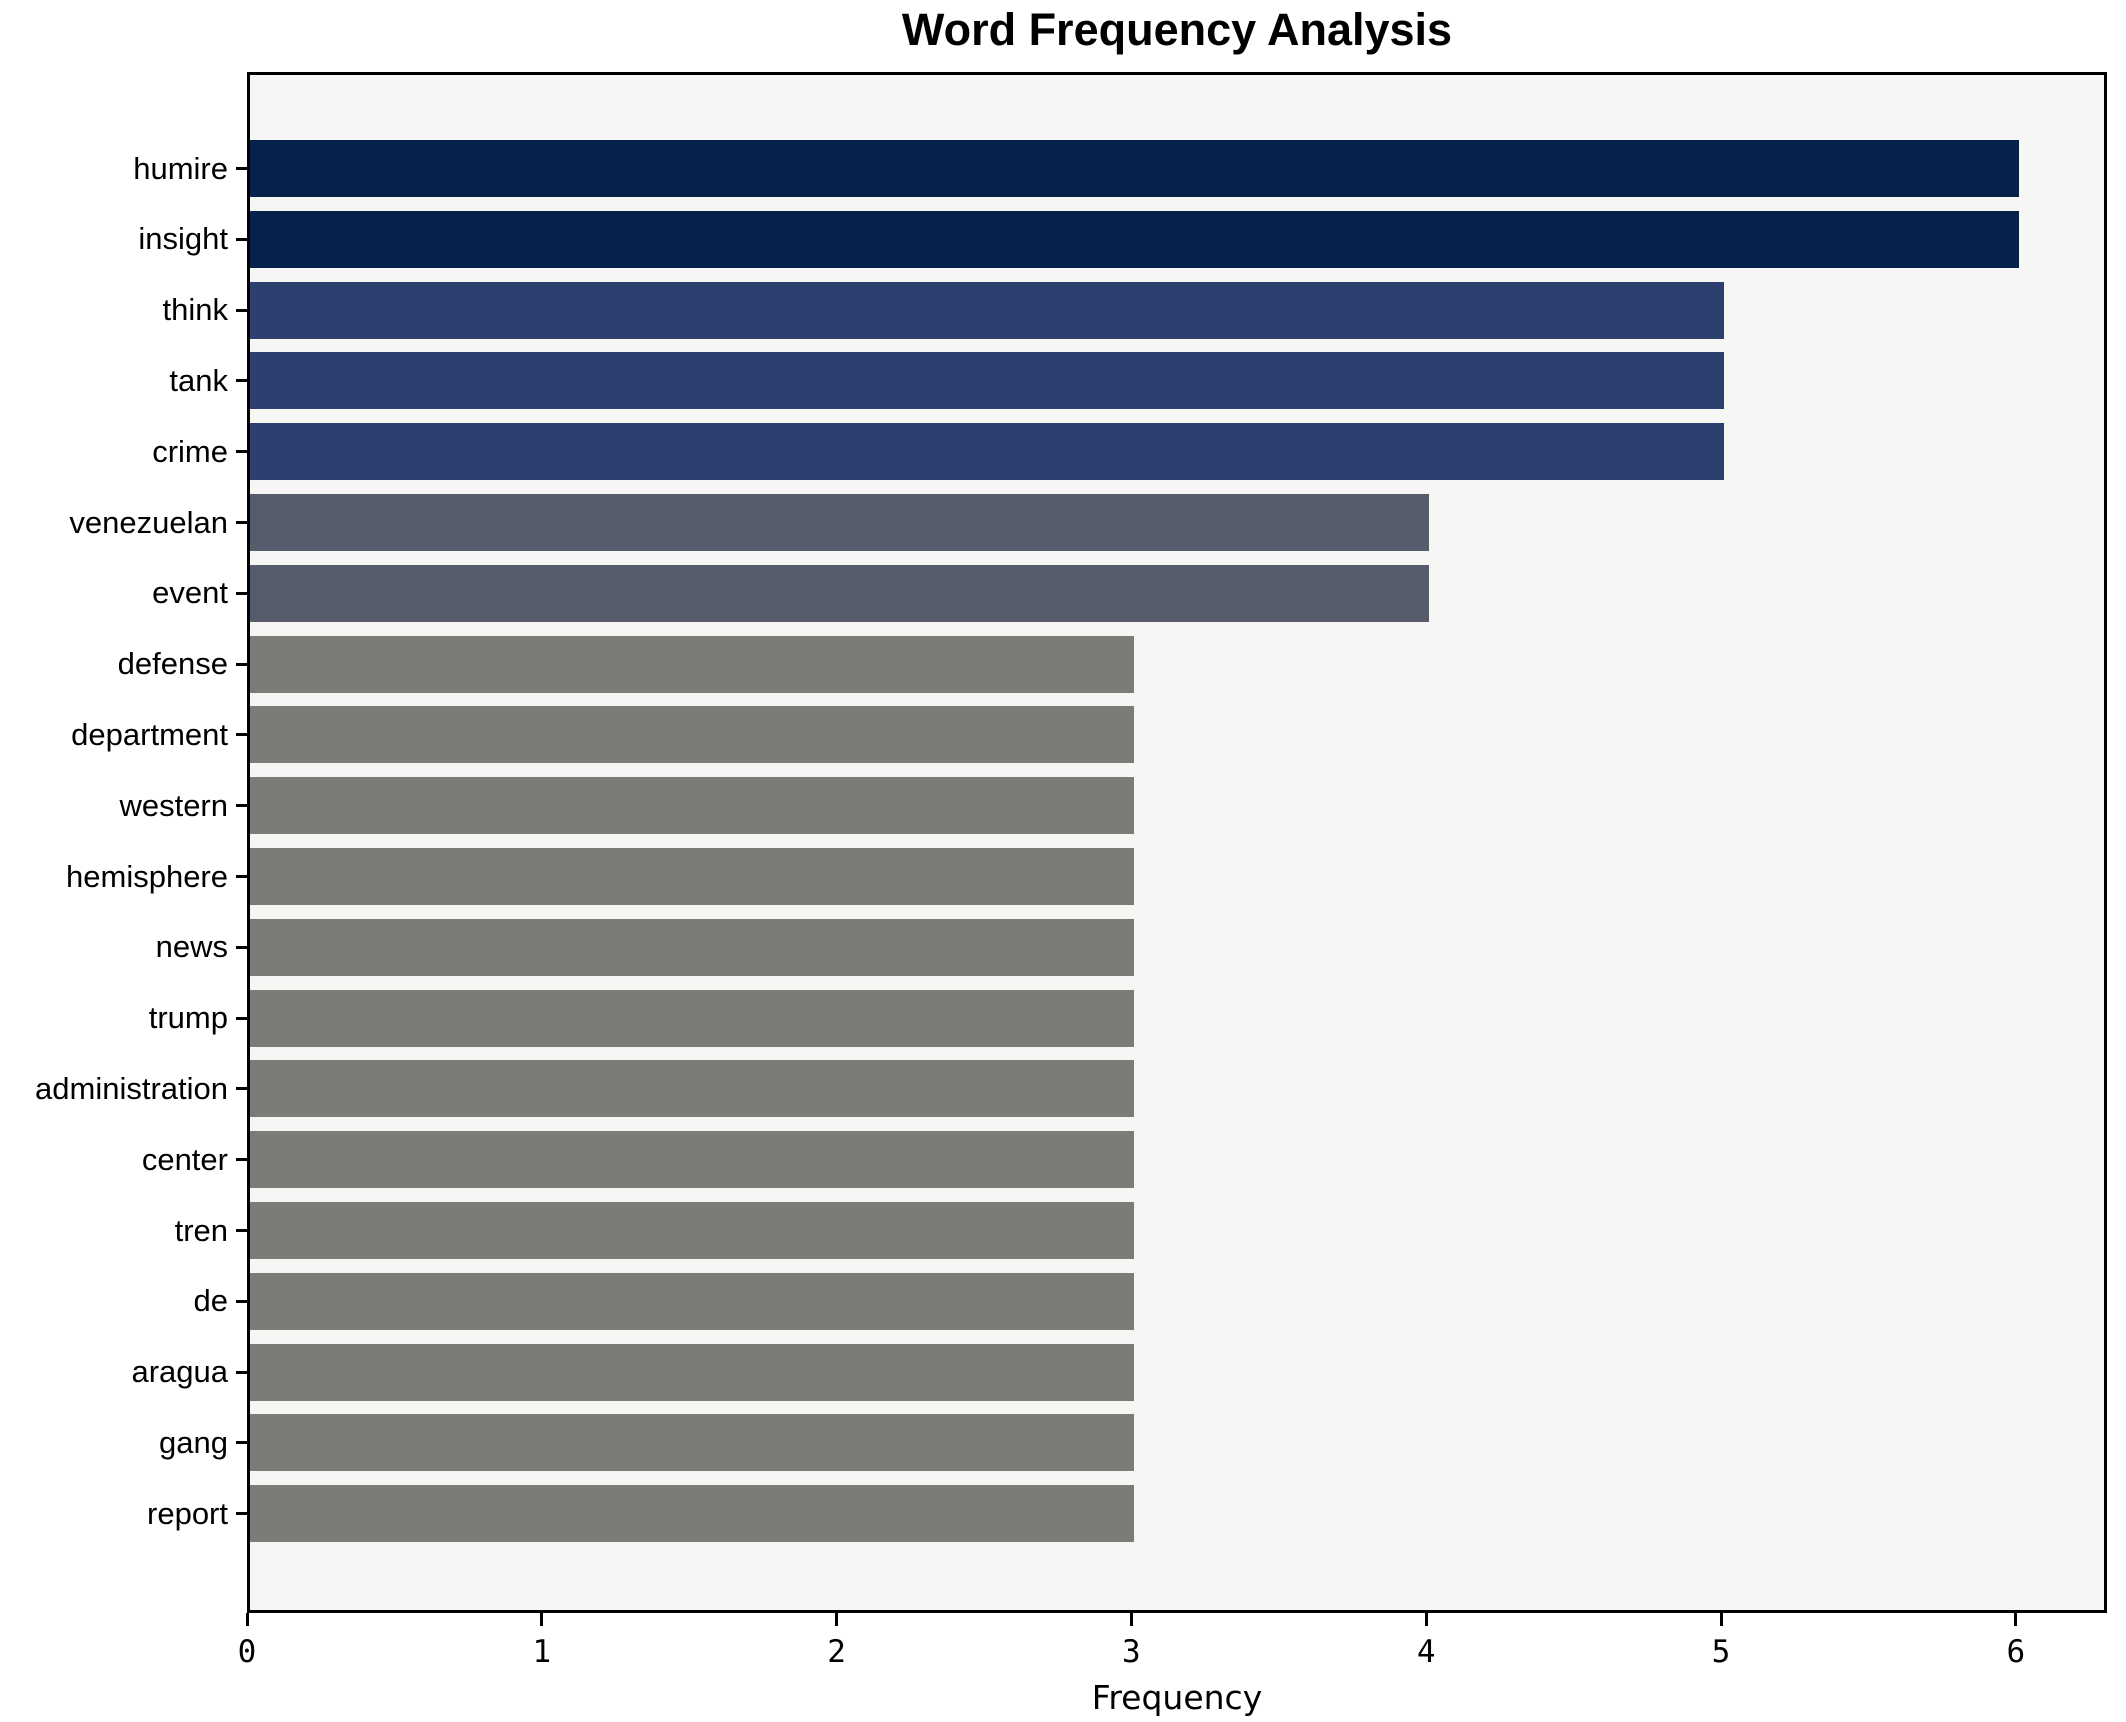  I want to click on y-axis-label-tren: tren, so click(201, 1230).